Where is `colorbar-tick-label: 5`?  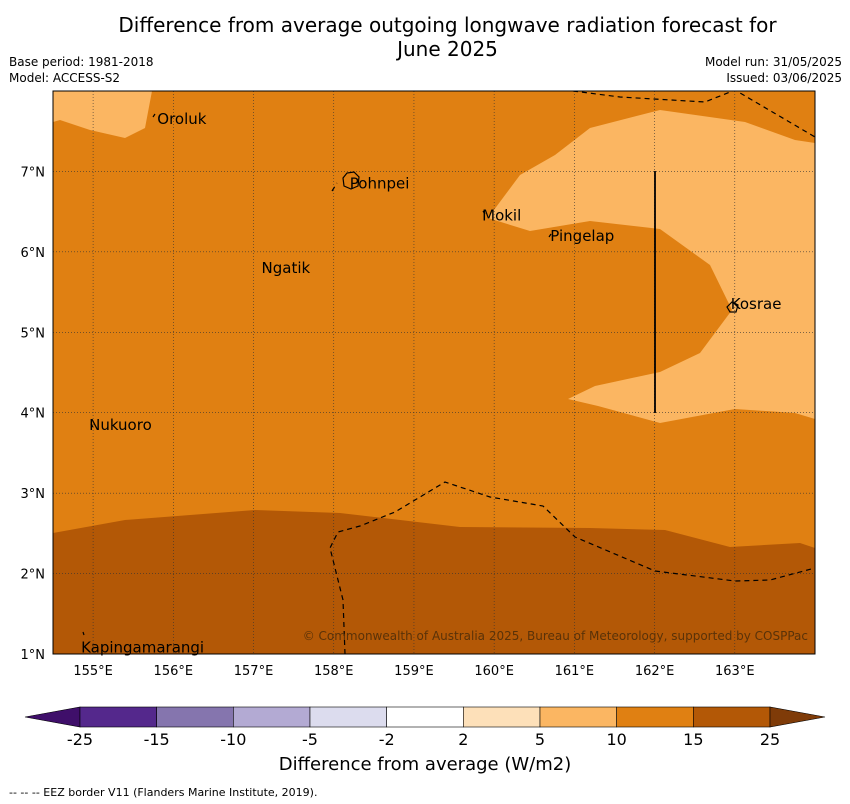 colorbar-tick-label: 5 is located at coordinates (540, 739).